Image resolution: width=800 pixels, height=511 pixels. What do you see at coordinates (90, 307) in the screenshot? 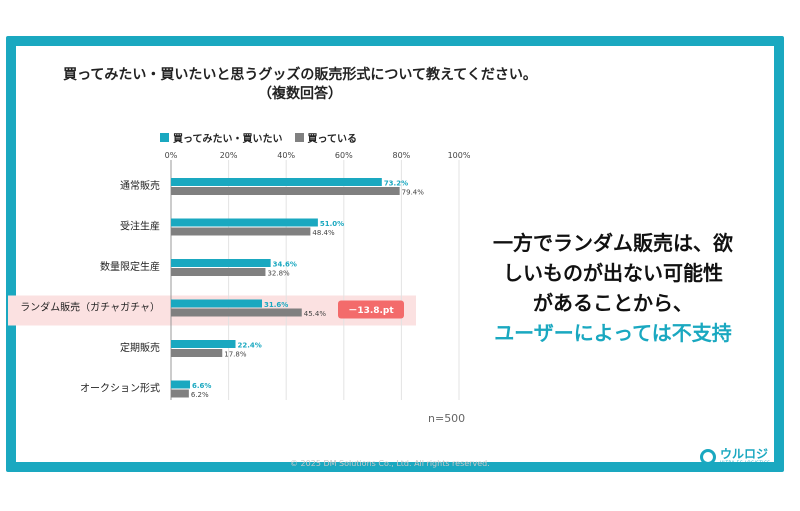
I see `category-label: ランダム販売（ガチャガチャ）` at bounding box center [90, 307].